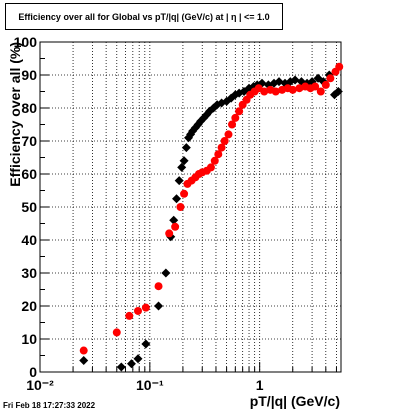 The width and height of the screenshot is (400, 414). Describe the element at coordinates (40, 385) in the screenshot. I see `x-tick-label: 10⁻²` at that location.